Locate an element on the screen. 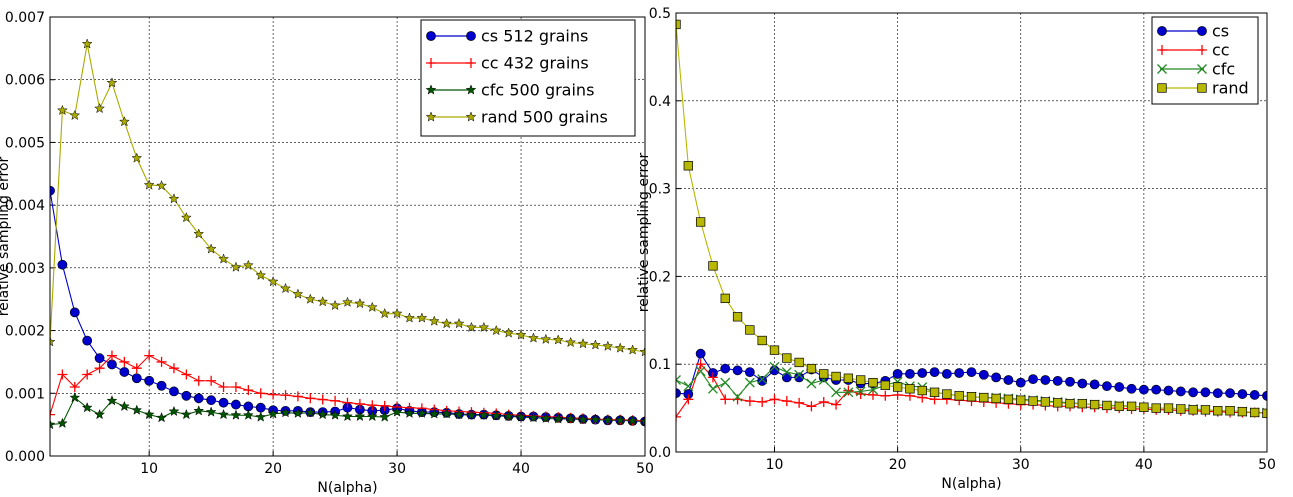 The height and width of the screenshot is (497, 1293). chart1-y-tick-label: 0.006 is located at coordinates (25, 81).